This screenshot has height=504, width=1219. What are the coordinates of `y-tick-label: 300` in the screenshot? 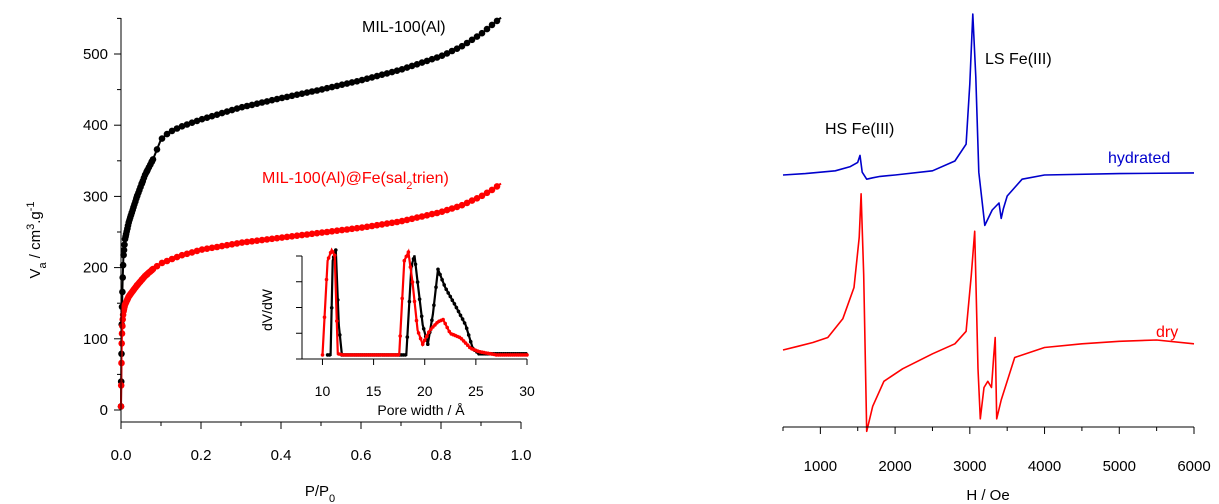 It's located at (95, 196).